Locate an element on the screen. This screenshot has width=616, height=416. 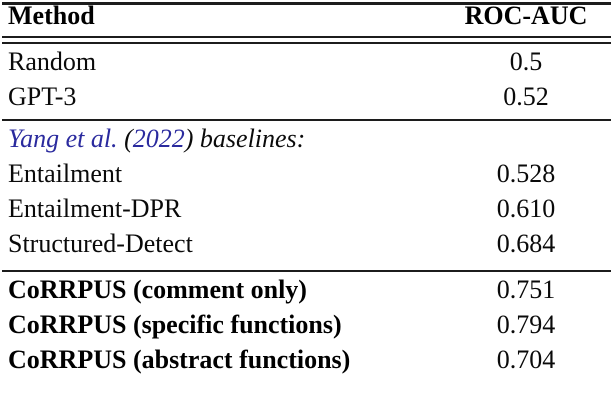
table-row-corrpus-specific-functions: CoRRPUS (specific functions) 0.794 is located at coordinates (306, 324).